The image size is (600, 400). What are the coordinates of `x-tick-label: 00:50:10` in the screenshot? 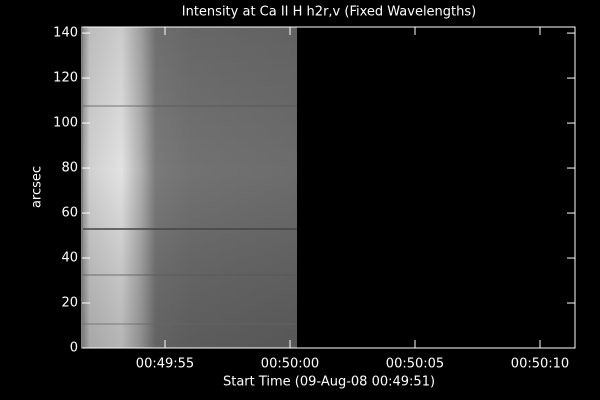 It's located at (540, 364).